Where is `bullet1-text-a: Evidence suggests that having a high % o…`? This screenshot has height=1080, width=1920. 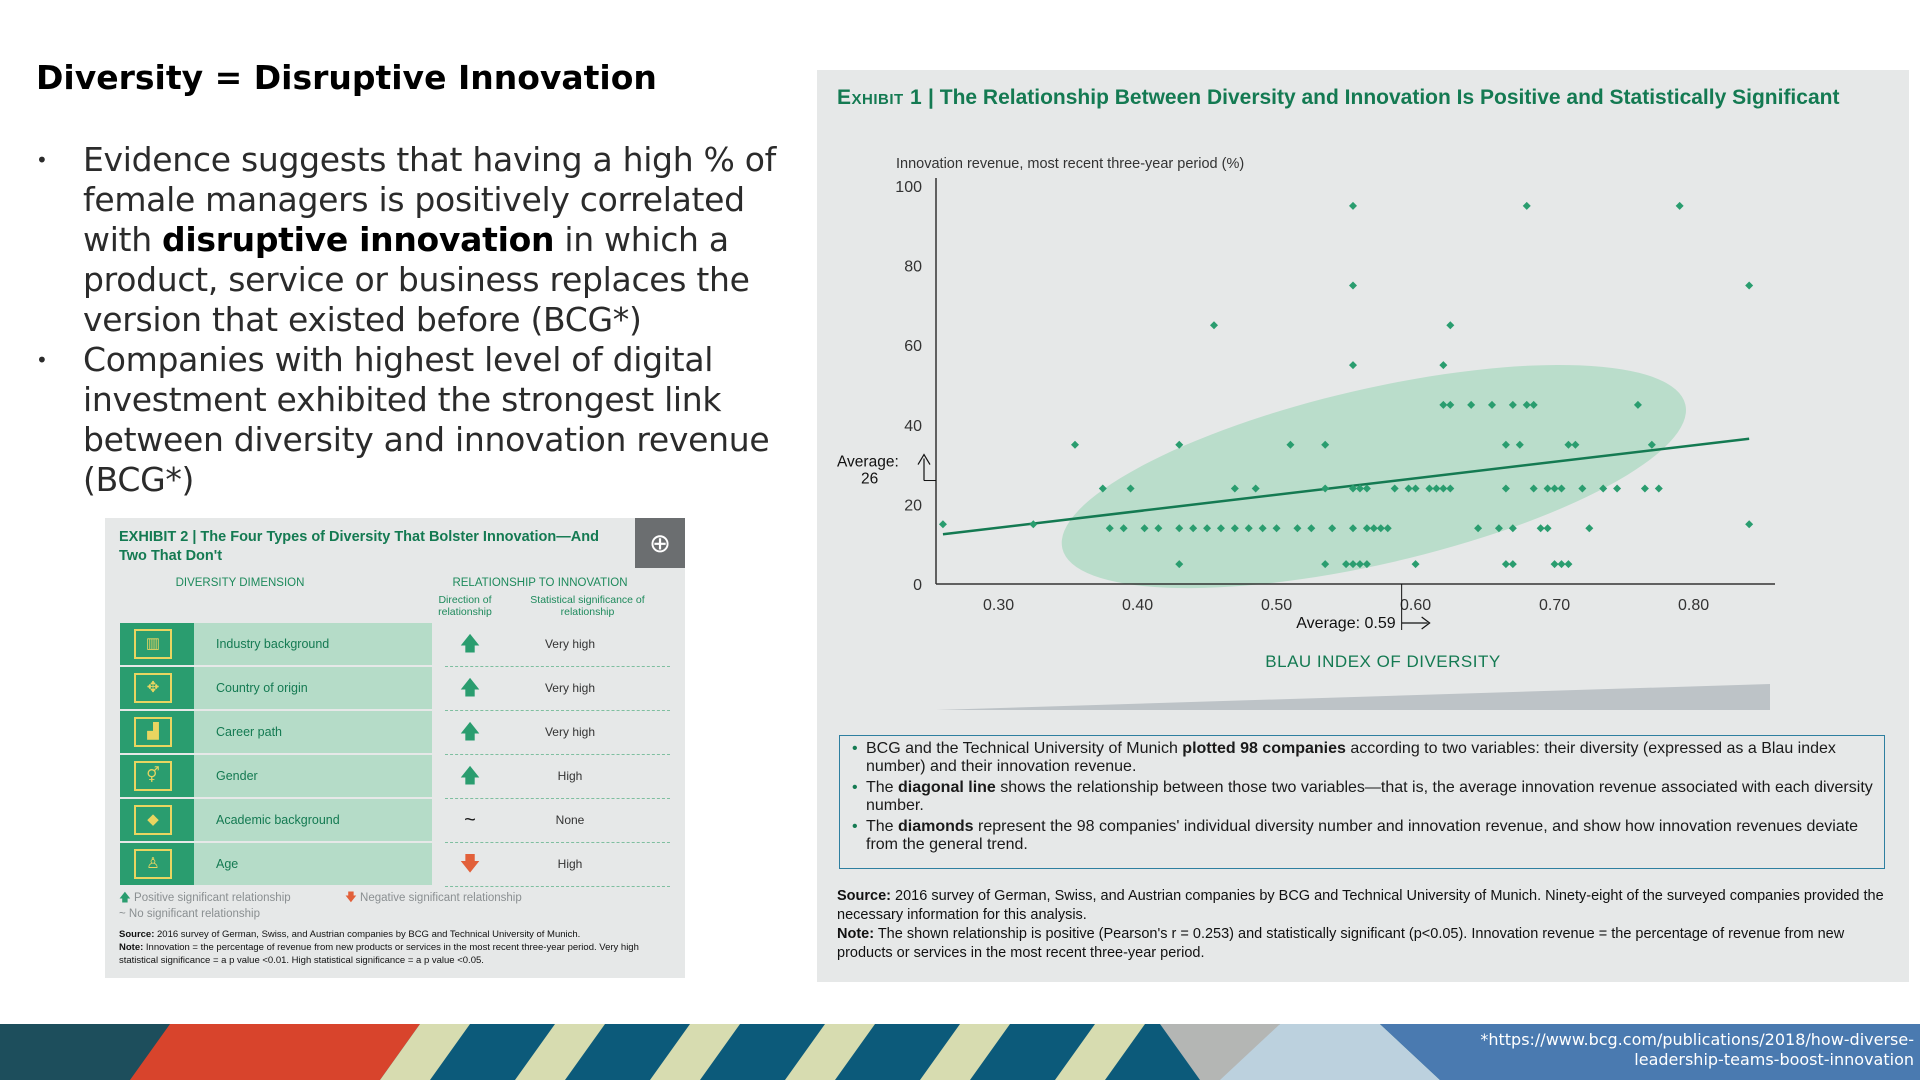
bullet1-text-a: Evidence suggests that having a high % o… is located at coordinates (429, 199).